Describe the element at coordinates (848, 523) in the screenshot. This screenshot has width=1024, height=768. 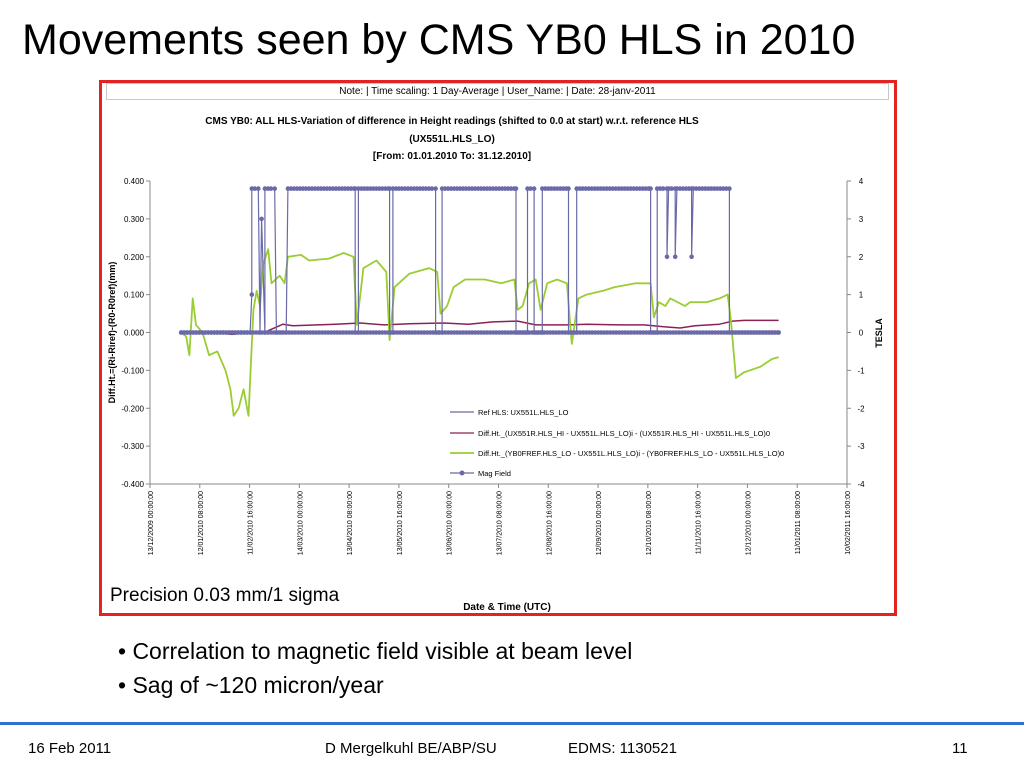
I see `x-tick-label: 10/02/2011 16:00:00` at that location.